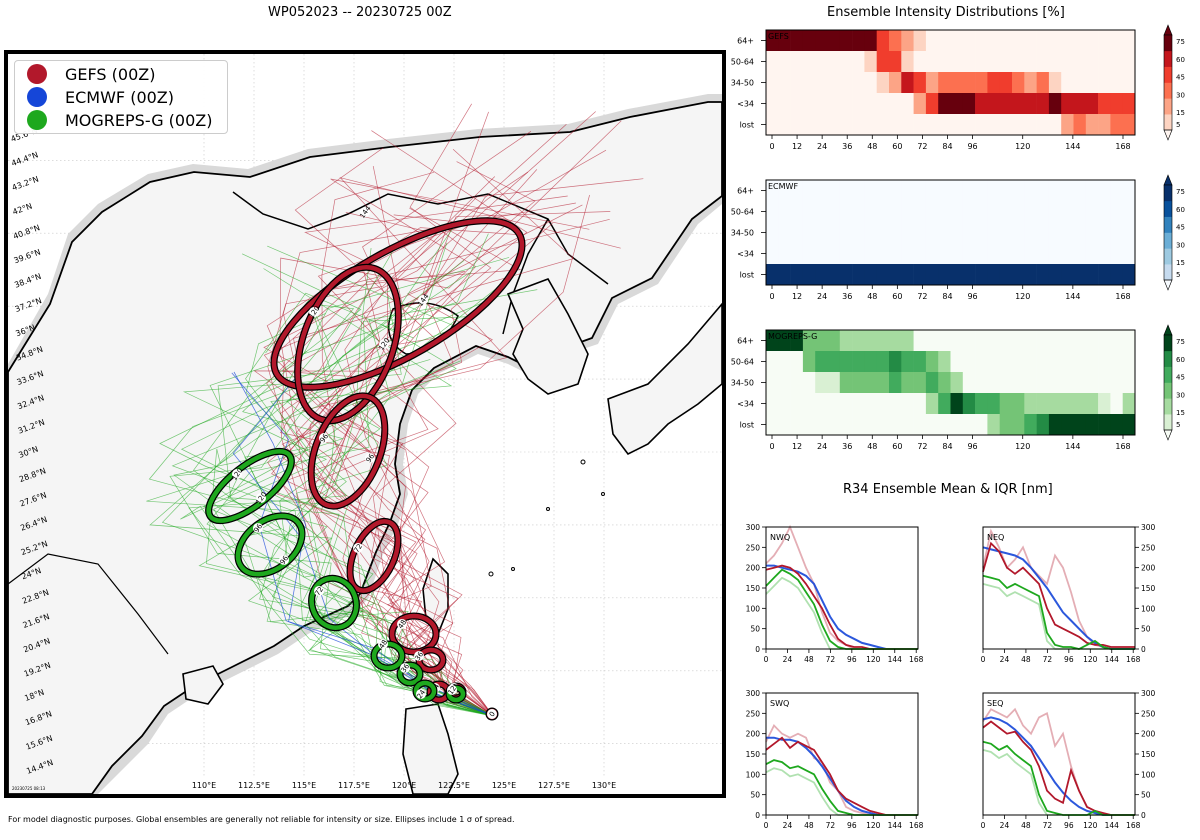 The width and height of the screenshot is (1200, 840). Describe the element at coordinates (406, 668) in the screenshot. I see `mogreps-ellipse-label: 36` at that location.